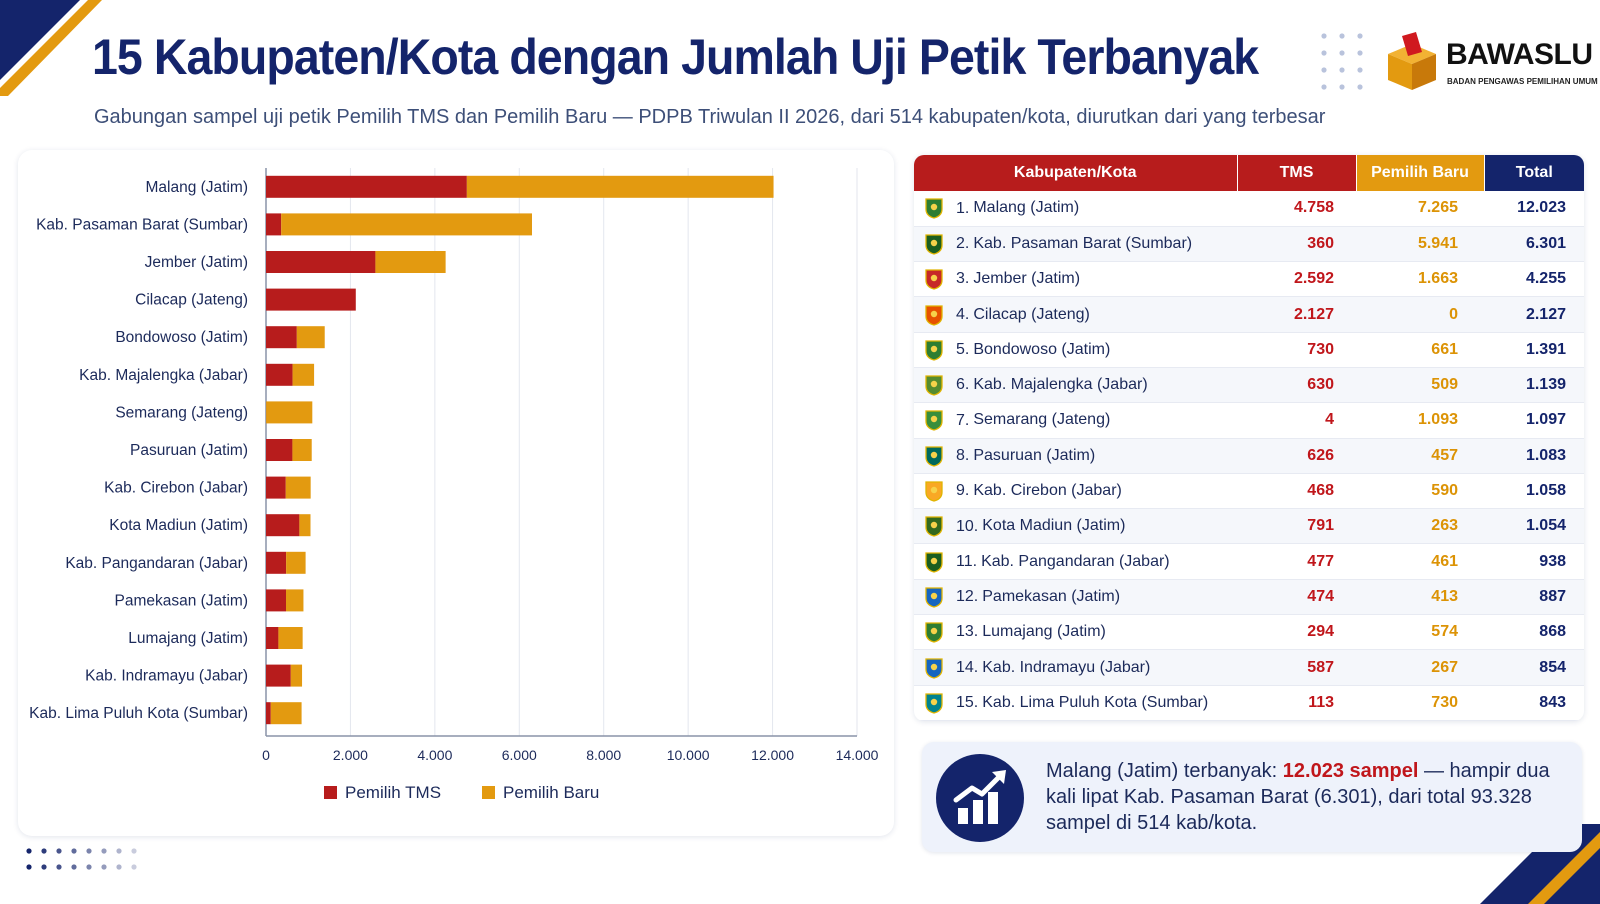 This screenshot has width=1600, height=904. Describe the element at coordinates (1066, 667) in the screenshot. I see `cell-name: Kab. Indramayu (Jabar)` at that location.